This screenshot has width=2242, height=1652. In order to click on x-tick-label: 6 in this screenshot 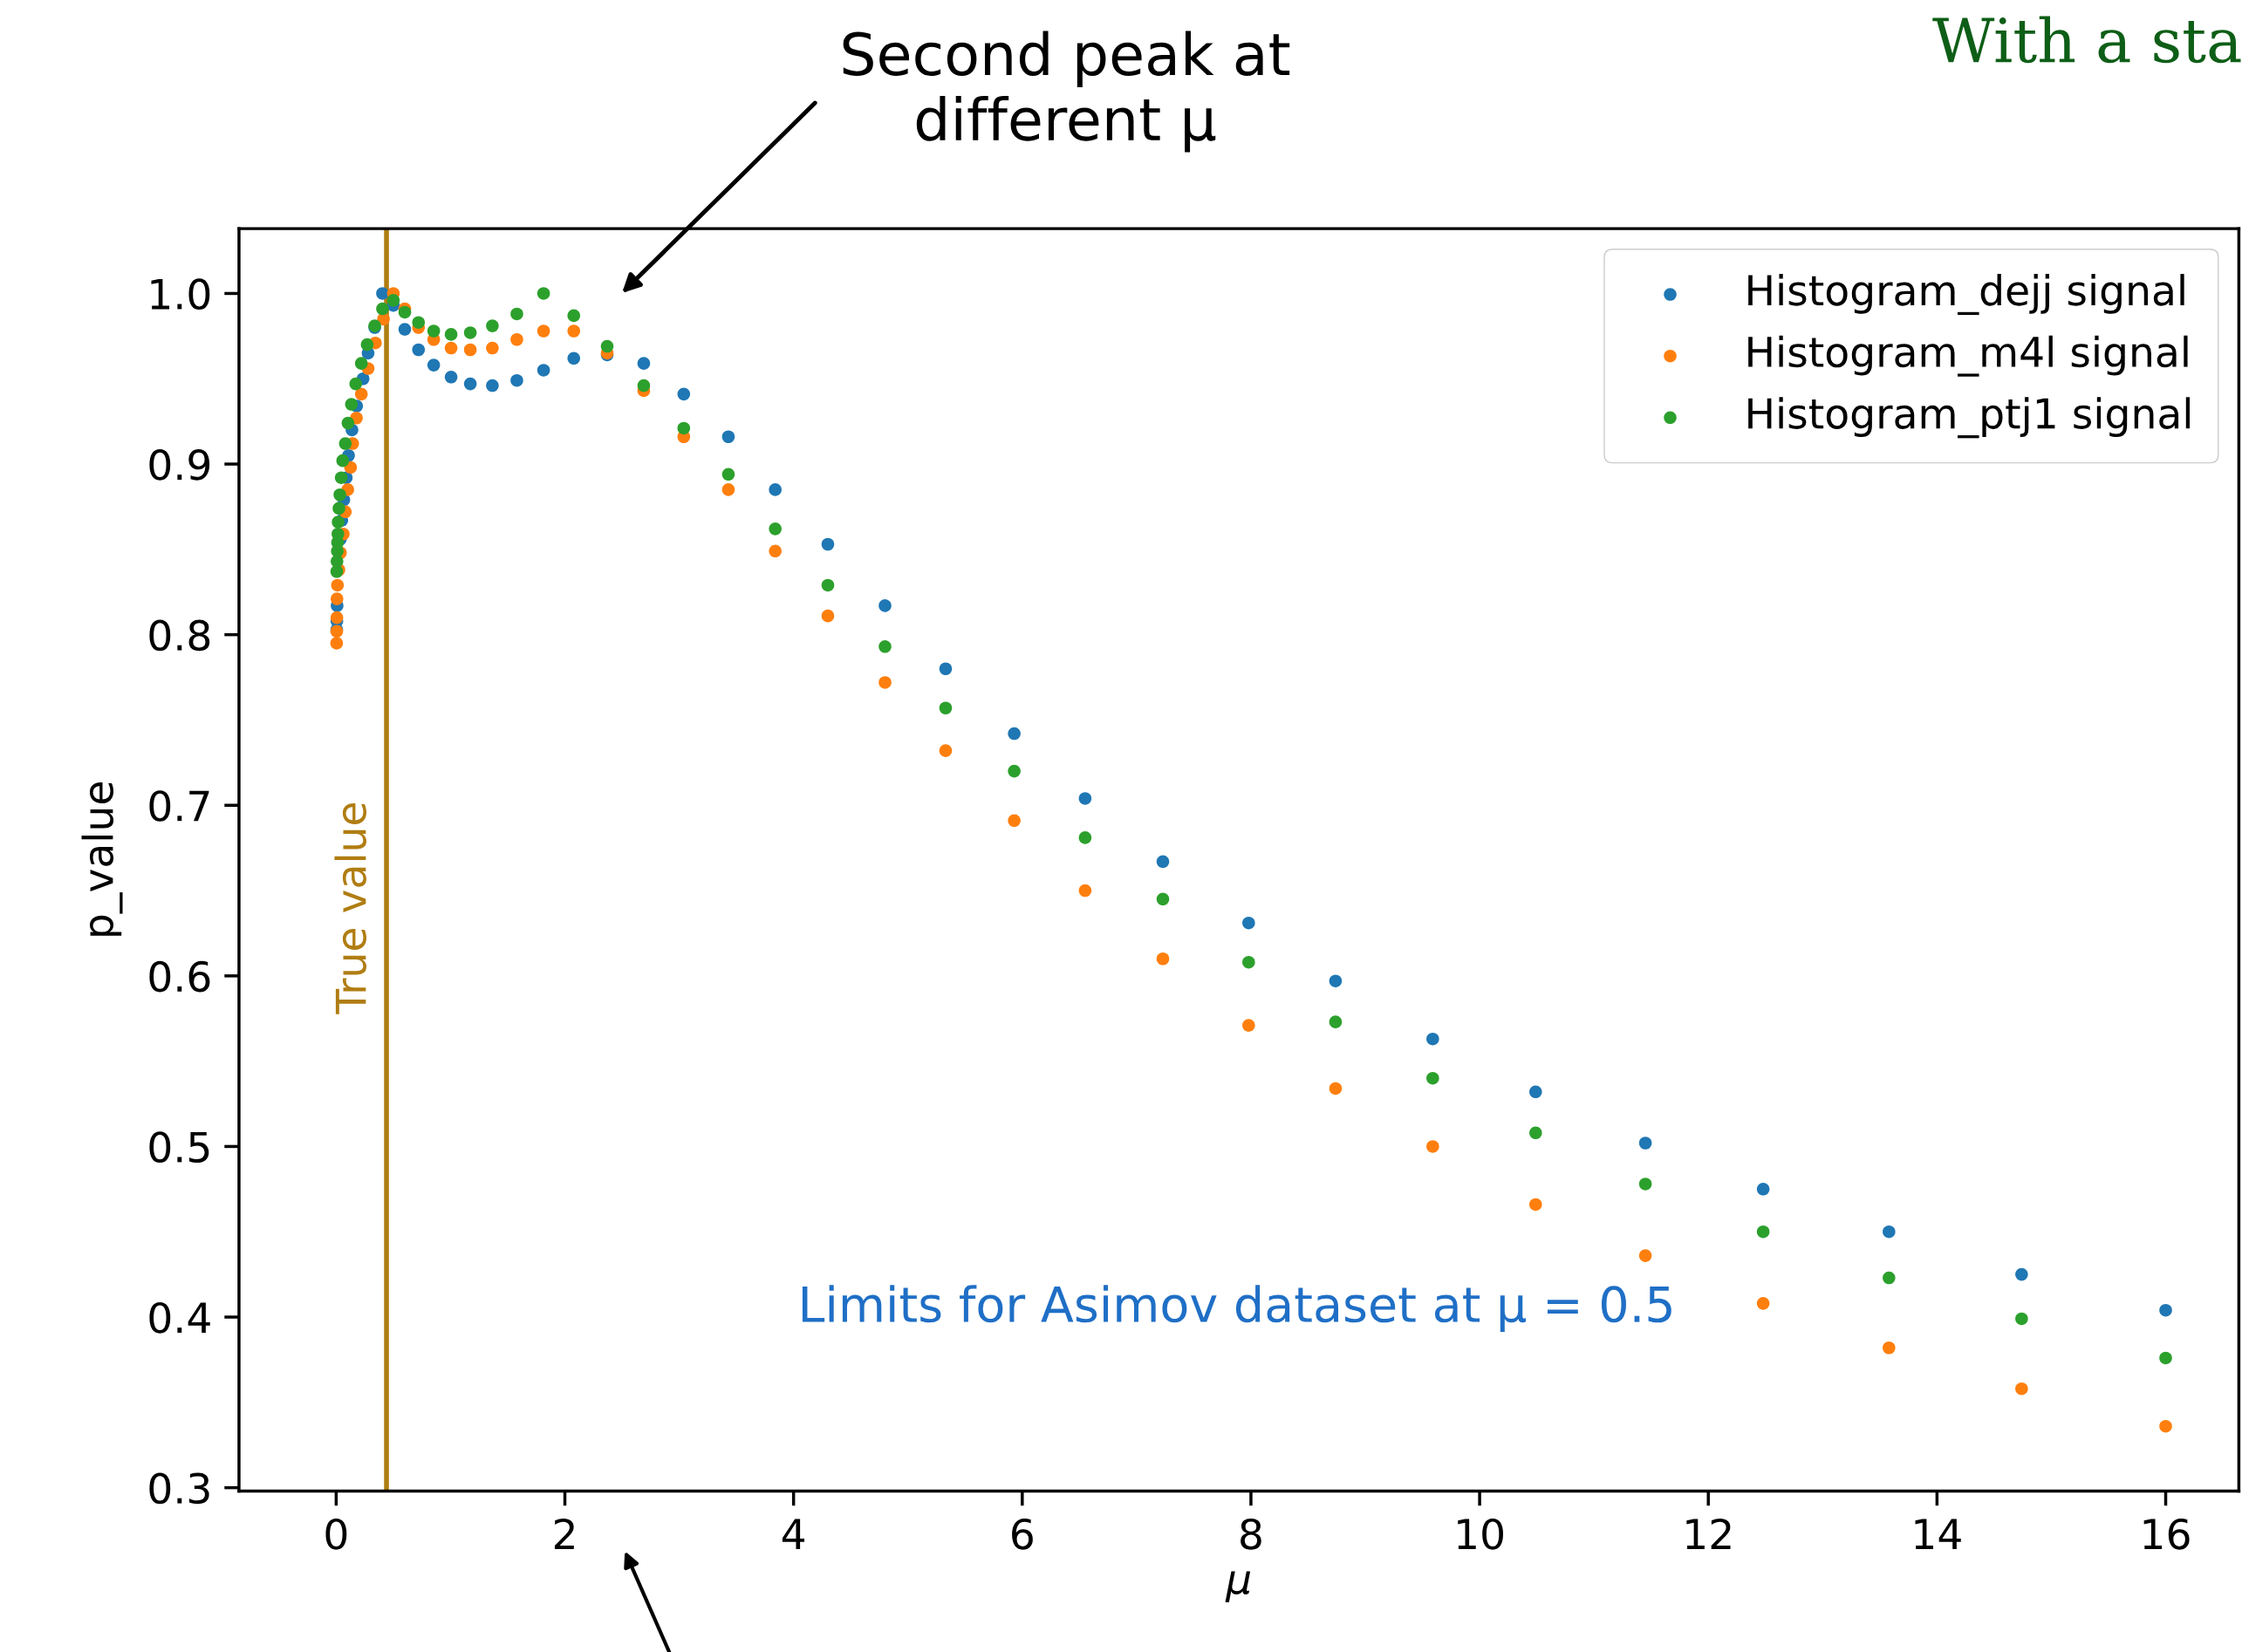, I will do `click(1023, 1534)`.